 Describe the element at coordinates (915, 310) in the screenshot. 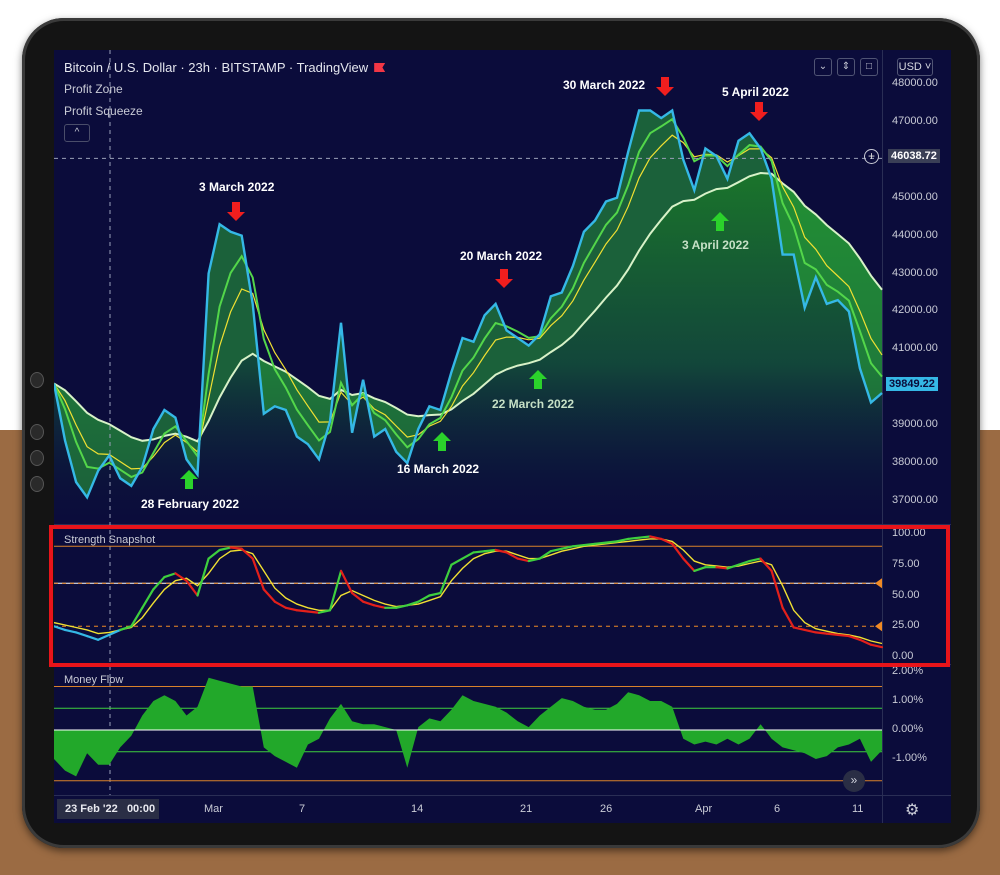

I see `price-tick: 42000.00` at that location.